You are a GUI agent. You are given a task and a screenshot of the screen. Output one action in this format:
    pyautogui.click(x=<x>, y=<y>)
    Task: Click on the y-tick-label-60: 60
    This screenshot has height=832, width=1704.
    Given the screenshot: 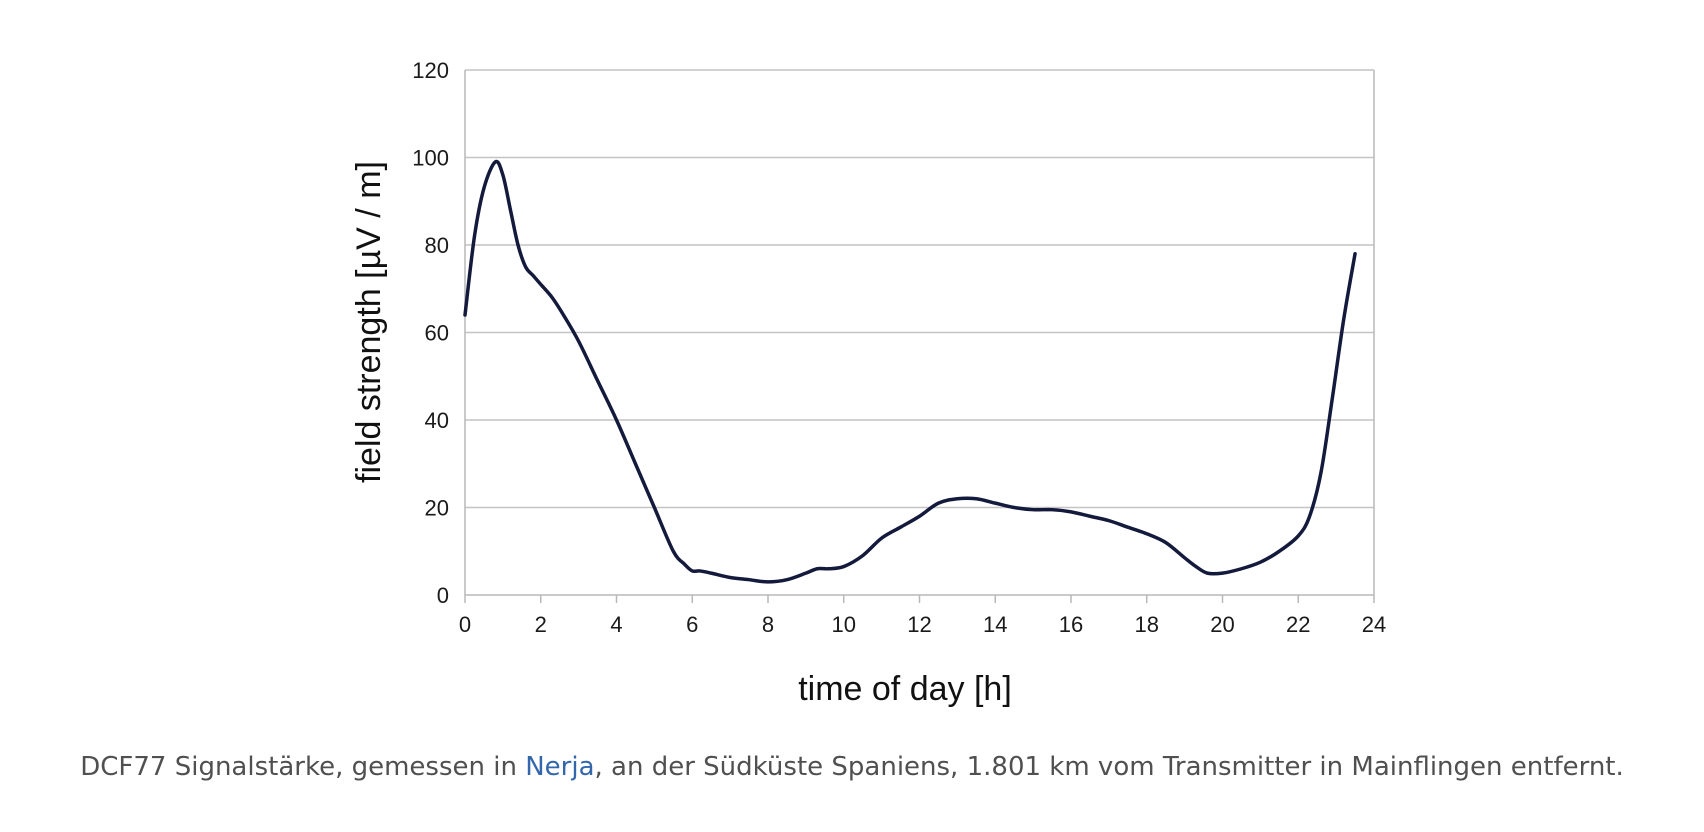 What is the action you would take?
    pyautogui.click(x=437, y=333)
    